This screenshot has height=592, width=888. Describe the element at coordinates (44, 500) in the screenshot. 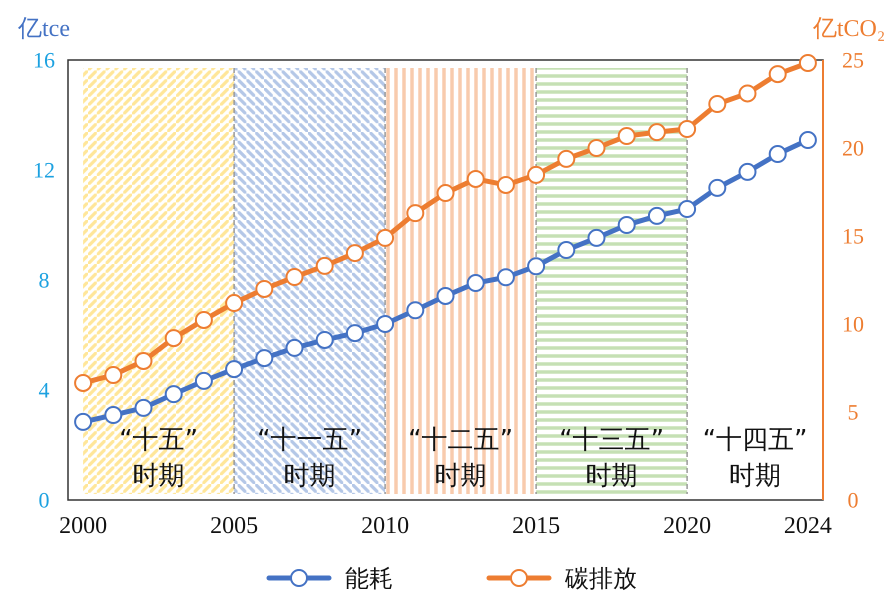

I see `y-tick-label: 0` at that location.